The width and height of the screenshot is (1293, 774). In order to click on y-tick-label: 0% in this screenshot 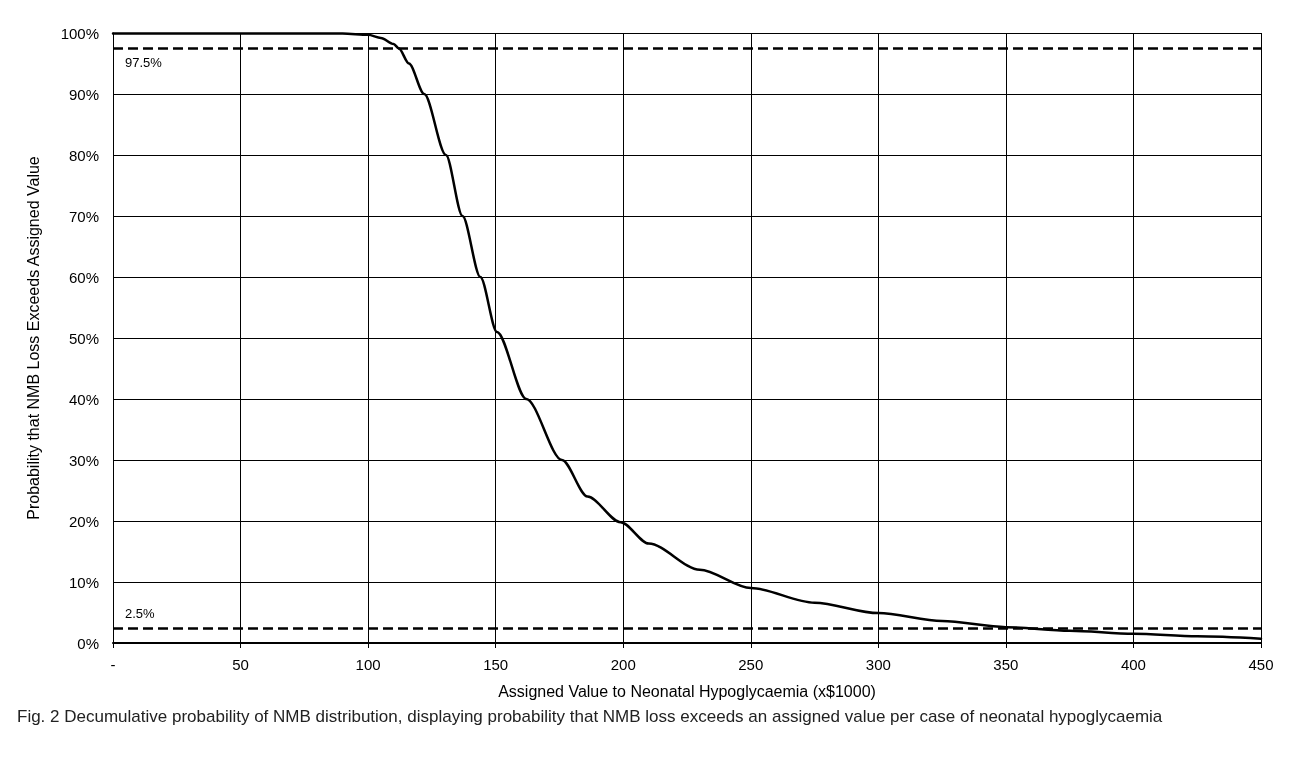, I will do `click(88, 643)`.